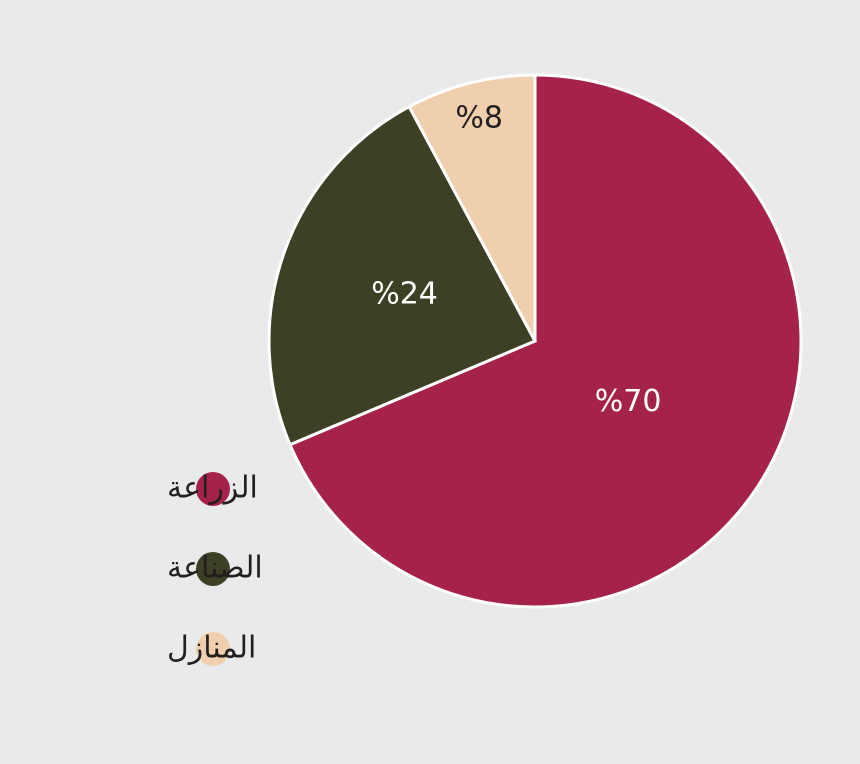 Image resolution: width=860 pixels, height=764 pixels. I want to click on legend-label: المنازل, so click(211, 648).